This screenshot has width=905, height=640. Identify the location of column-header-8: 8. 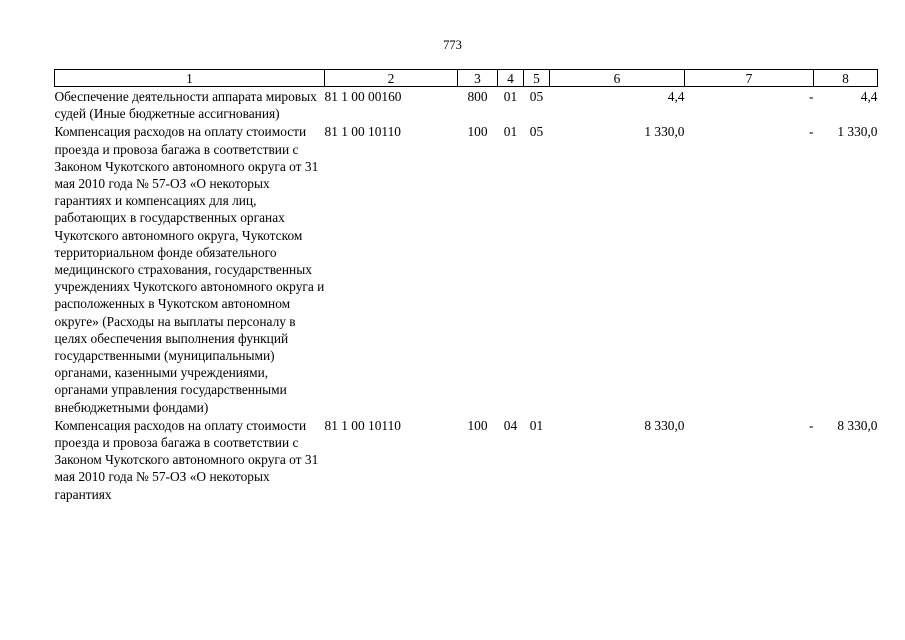
(845, 78).